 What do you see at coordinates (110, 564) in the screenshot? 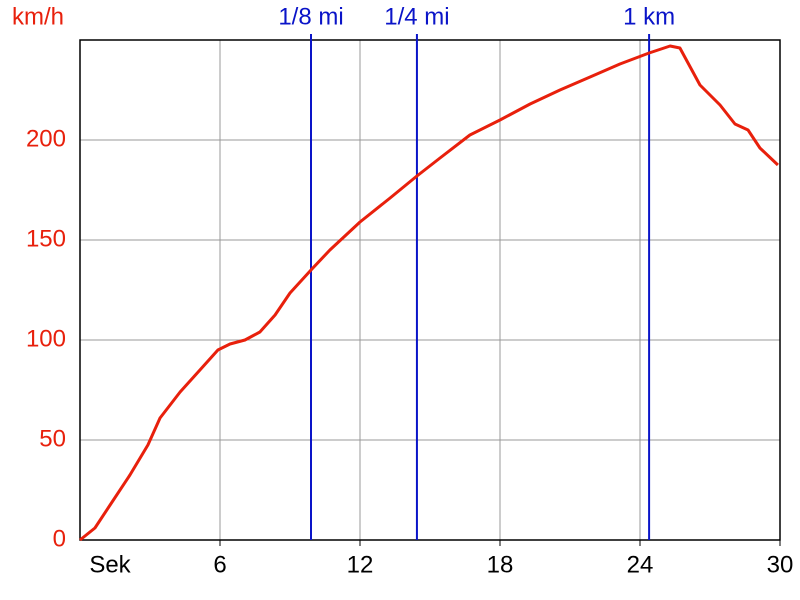
I see `x-axis-label: Sek` at bounding box center [110, 564].